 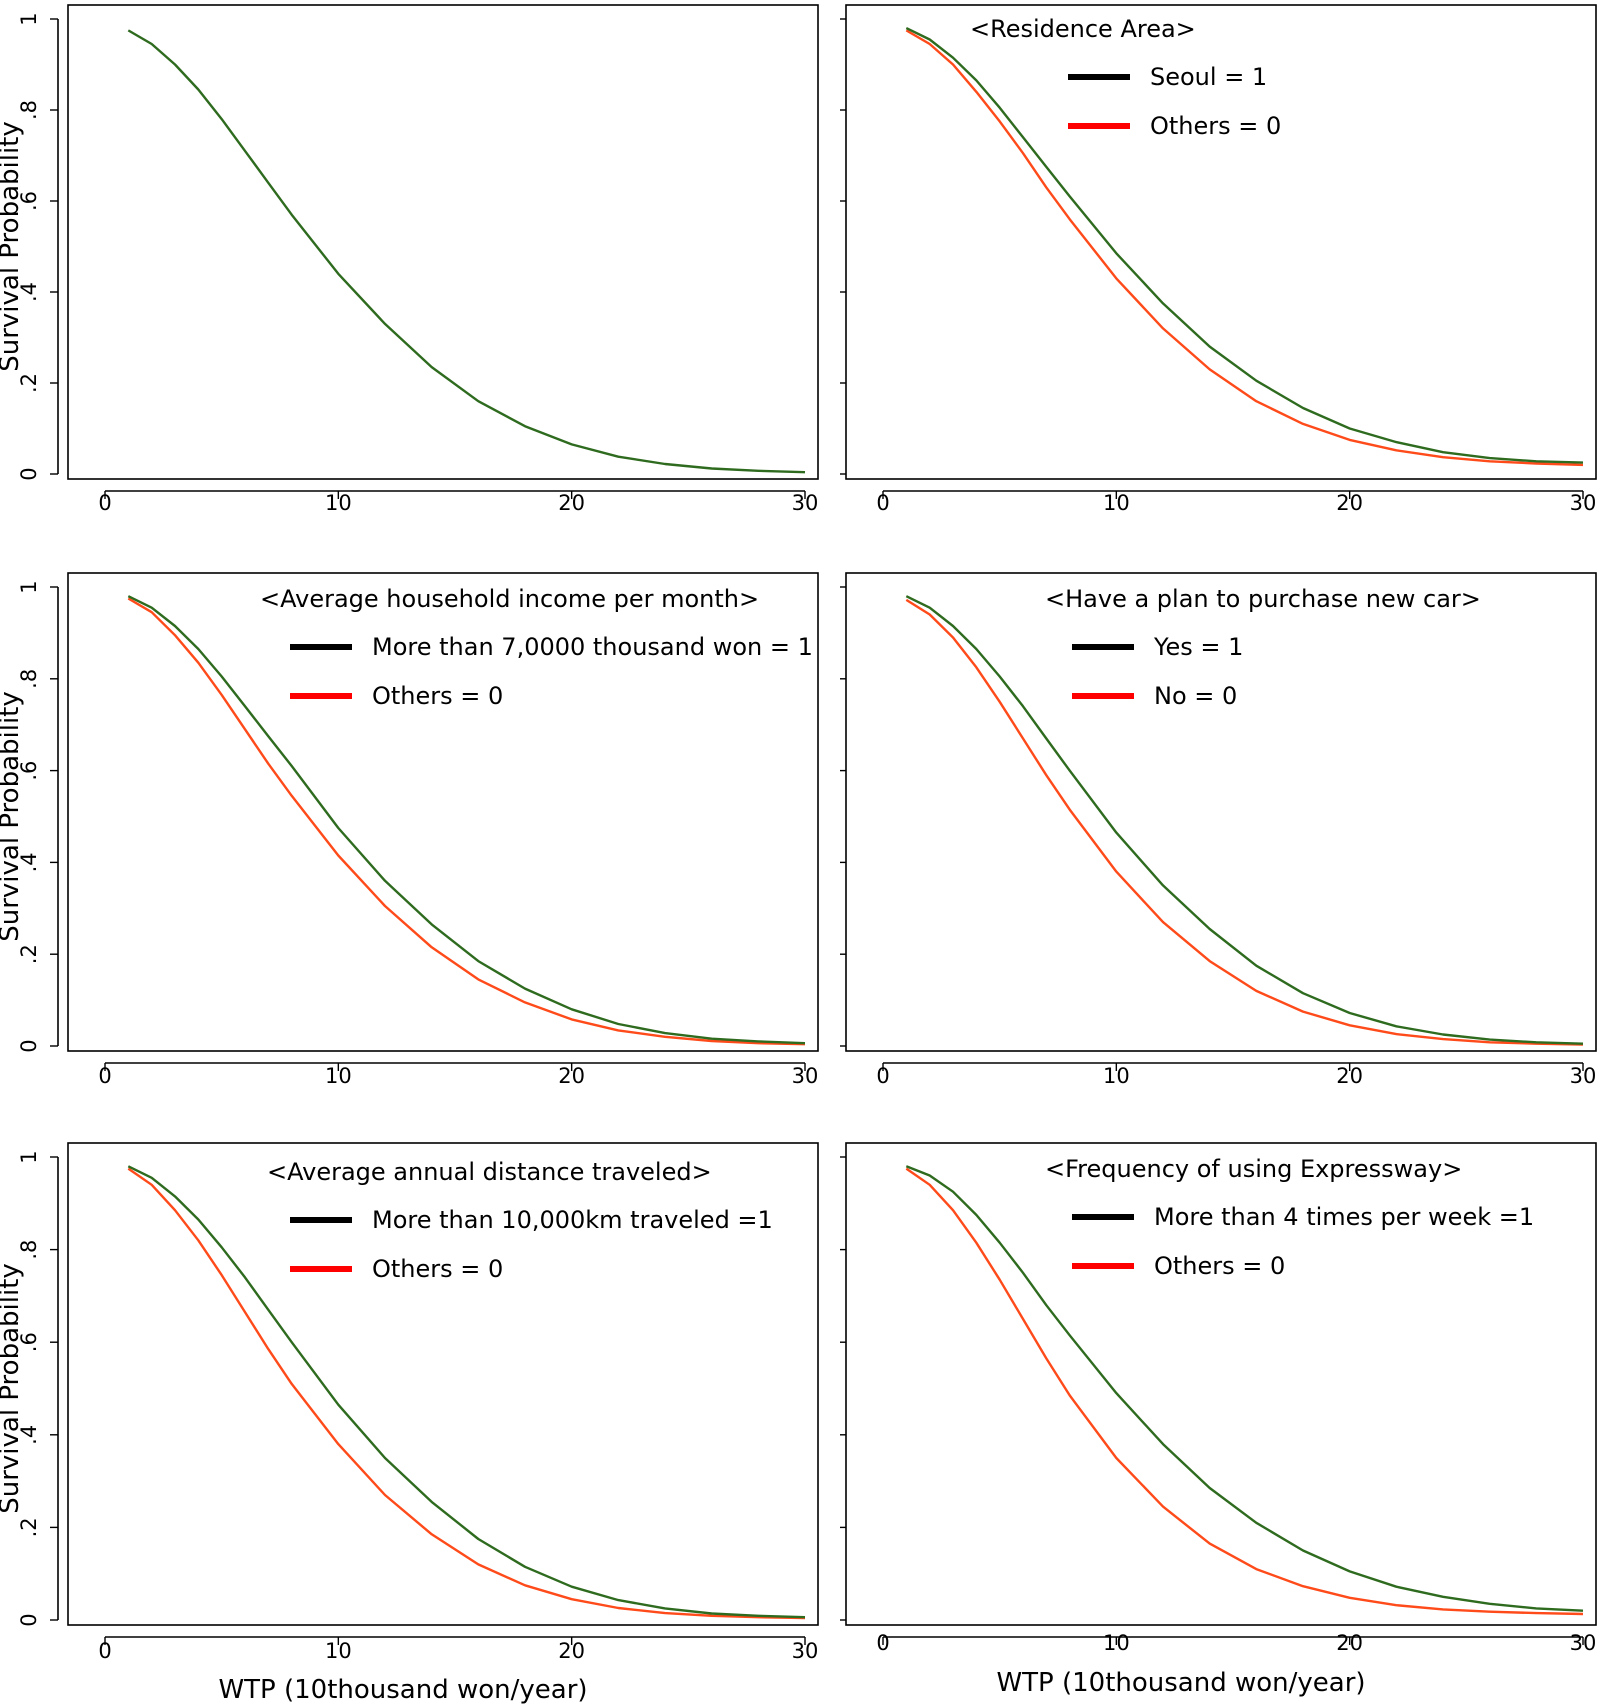 I want to click on legend-label: Seoul = 1, so click(x=1208, y=77).